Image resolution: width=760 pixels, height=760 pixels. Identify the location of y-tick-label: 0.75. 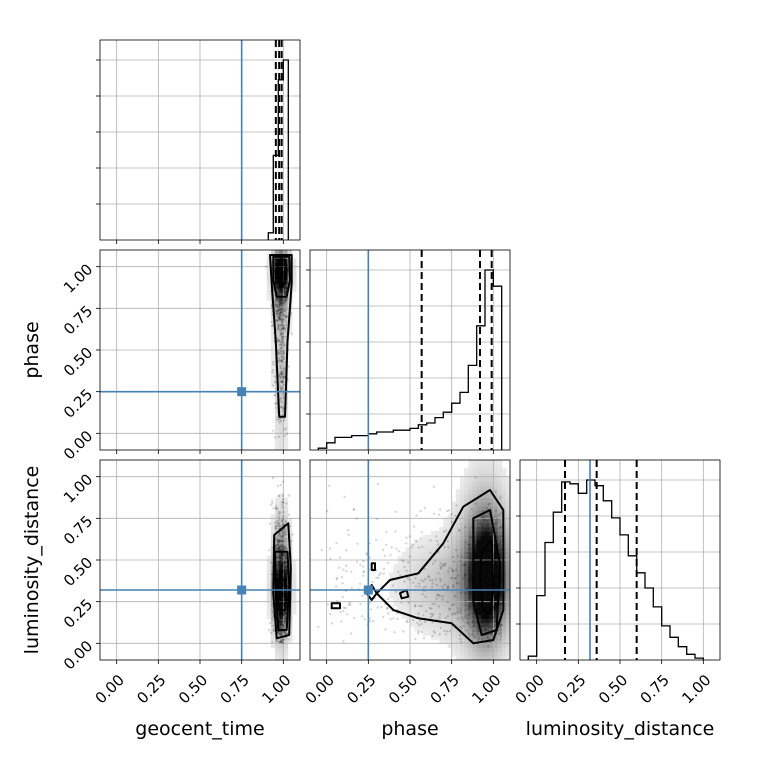
(78, 320).